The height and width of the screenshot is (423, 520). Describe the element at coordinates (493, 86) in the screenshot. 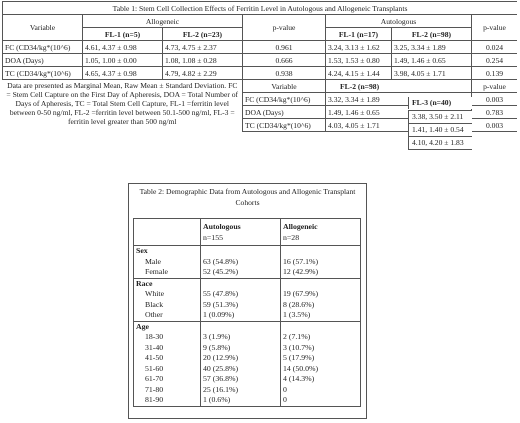

I see `sub-pvalue-header: p-value` at that location.